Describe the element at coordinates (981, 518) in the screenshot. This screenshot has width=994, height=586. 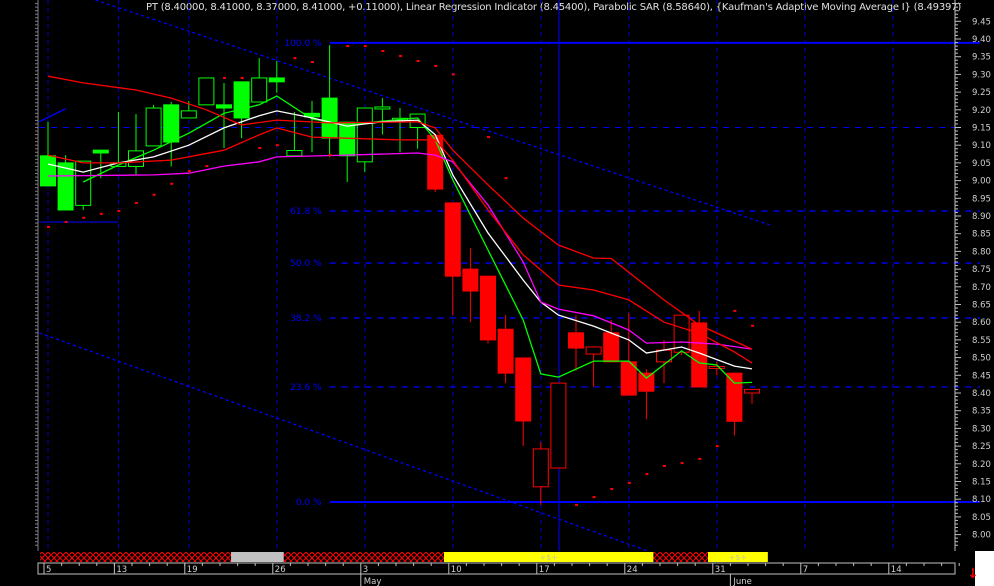
I see `price-tick-label: 8.05` at that location.